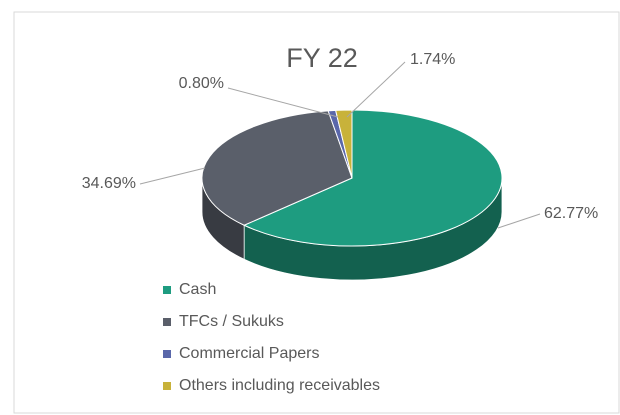  Describe the element at coordinates (322, 58) in the screenshot. I see `chart-title: FY 22` at that location.